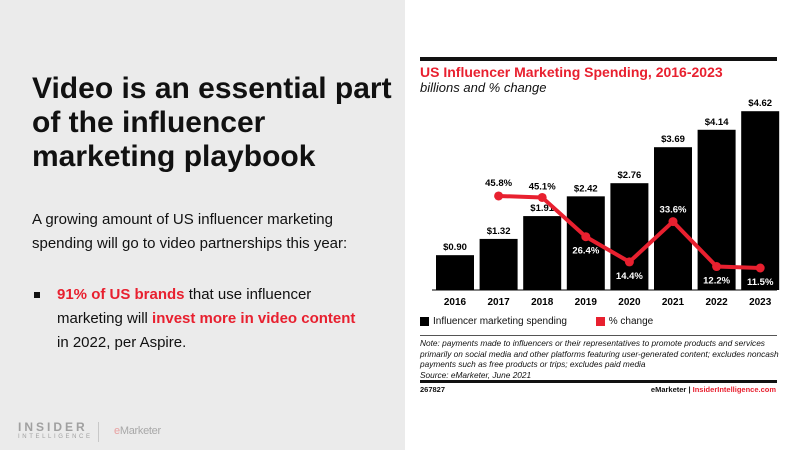  What do you see at coordinates (630, 175) in the screenshot?
I see `bar-label-2020: $2.76` at bounding box center [630, 175].